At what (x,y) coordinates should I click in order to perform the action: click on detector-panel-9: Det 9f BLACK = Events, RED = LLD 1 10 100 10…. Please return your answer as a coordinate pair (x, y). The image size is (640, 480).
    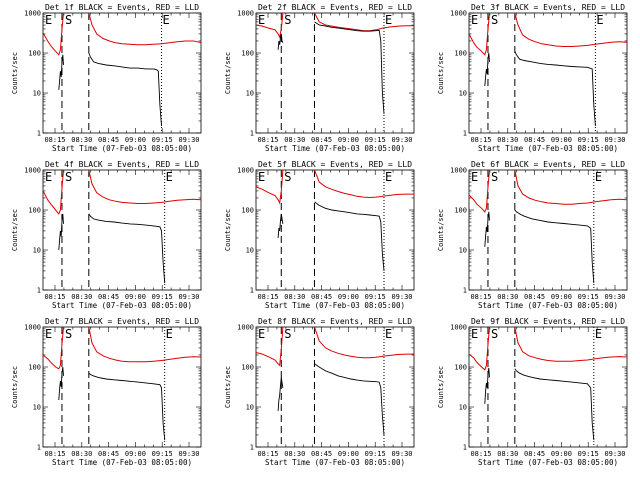
    Looking at the image, I should click on (532, 392).